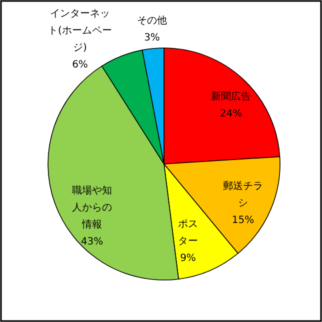 The width and height of the screenshot is (322, 322). Describe the element at coordinates (231, 114) in the screenshot. I see `data-label: 24%` at that location.